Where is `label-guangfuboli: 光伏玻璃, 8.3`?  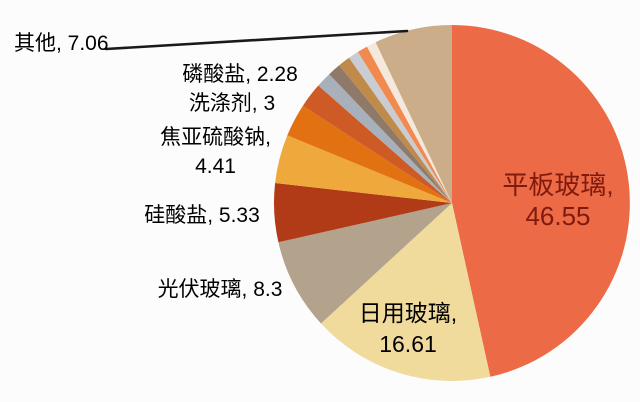
label-guangfuboli: 光伏玻璃, 8.3 is located at coordinates (220, 289).